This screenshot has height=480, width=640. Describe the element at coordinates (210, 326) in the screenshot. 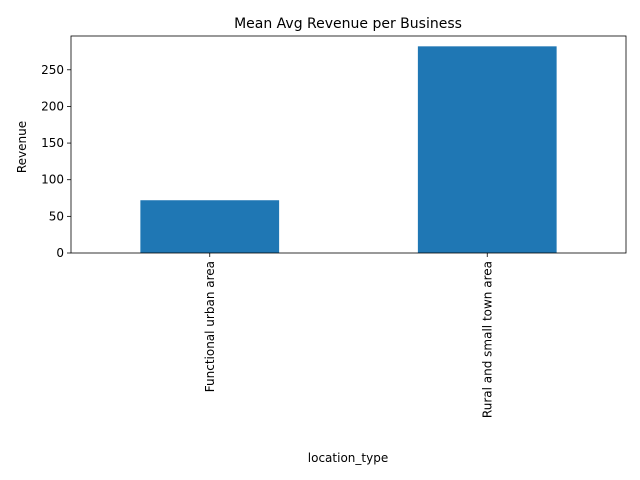

I see `x-tick-label-0: Functional urban area` at that location.